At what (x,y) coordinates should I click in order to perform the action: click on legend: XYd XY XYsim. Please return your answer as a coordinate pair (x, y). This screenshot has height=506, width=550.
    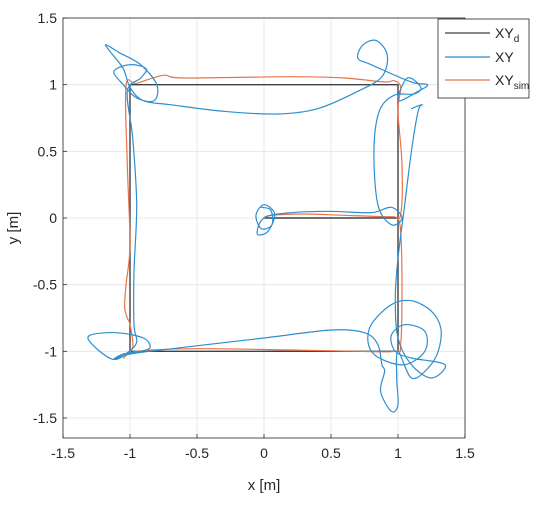
    Looking at the image, I should click on (483, 58).